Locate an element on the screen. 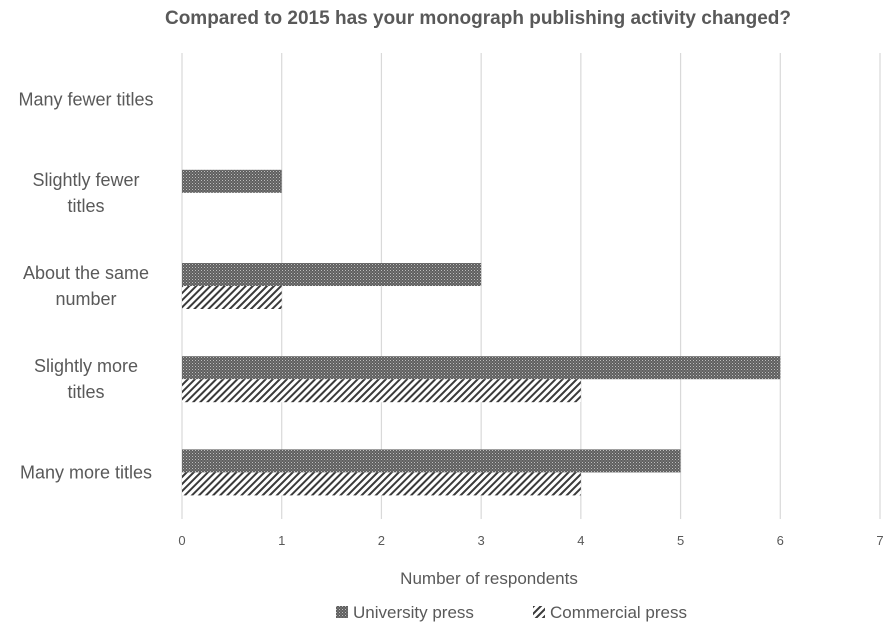 This screenshot has width=886, height=627. category-label: Many more titles is located at coordinates (86, 472).